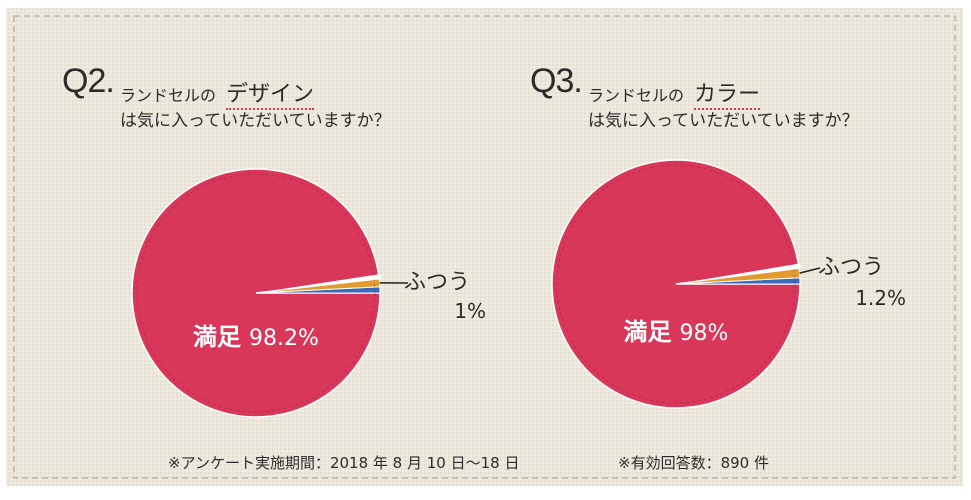 This screenshot has width=971, height=500. Describe the element at coordinates (693, 463) in the screenshot. I see `response-count-note: ※有効回答数：890 件` at that location.